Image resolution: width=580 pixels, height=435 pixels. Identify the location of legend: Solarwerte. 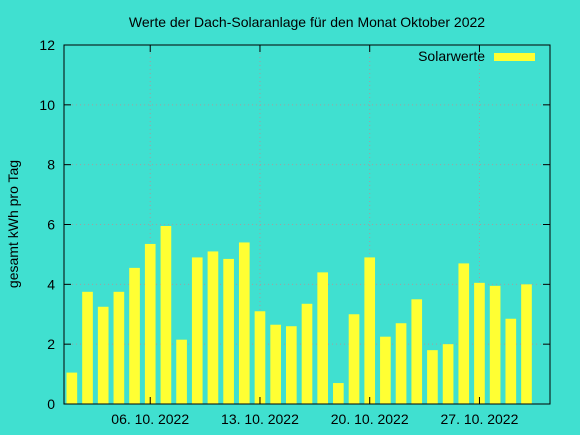
(476, 56).